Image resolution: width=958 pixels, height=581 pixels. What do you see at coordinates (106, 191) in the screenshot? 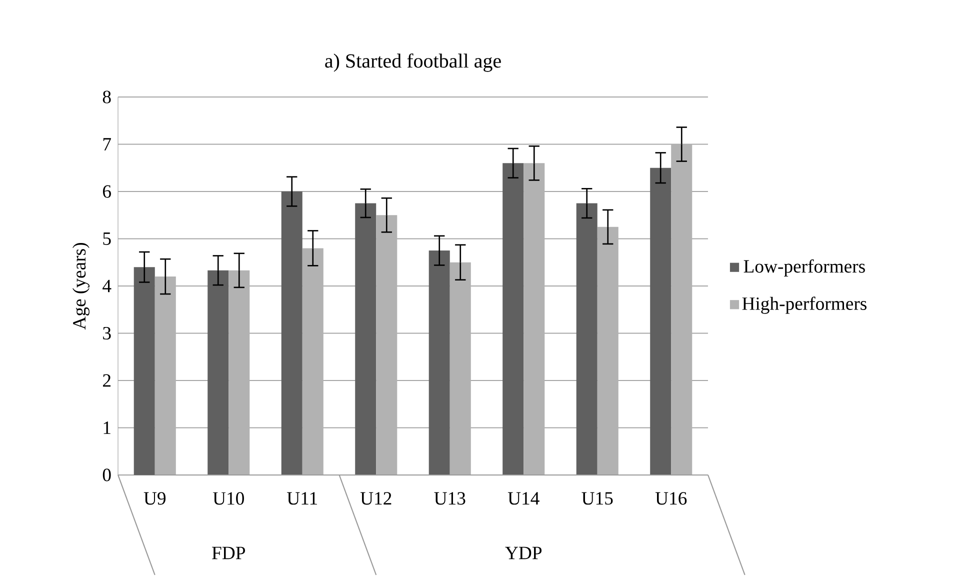
I see `y-tick-label: 6` at bounding box center [106, 191].